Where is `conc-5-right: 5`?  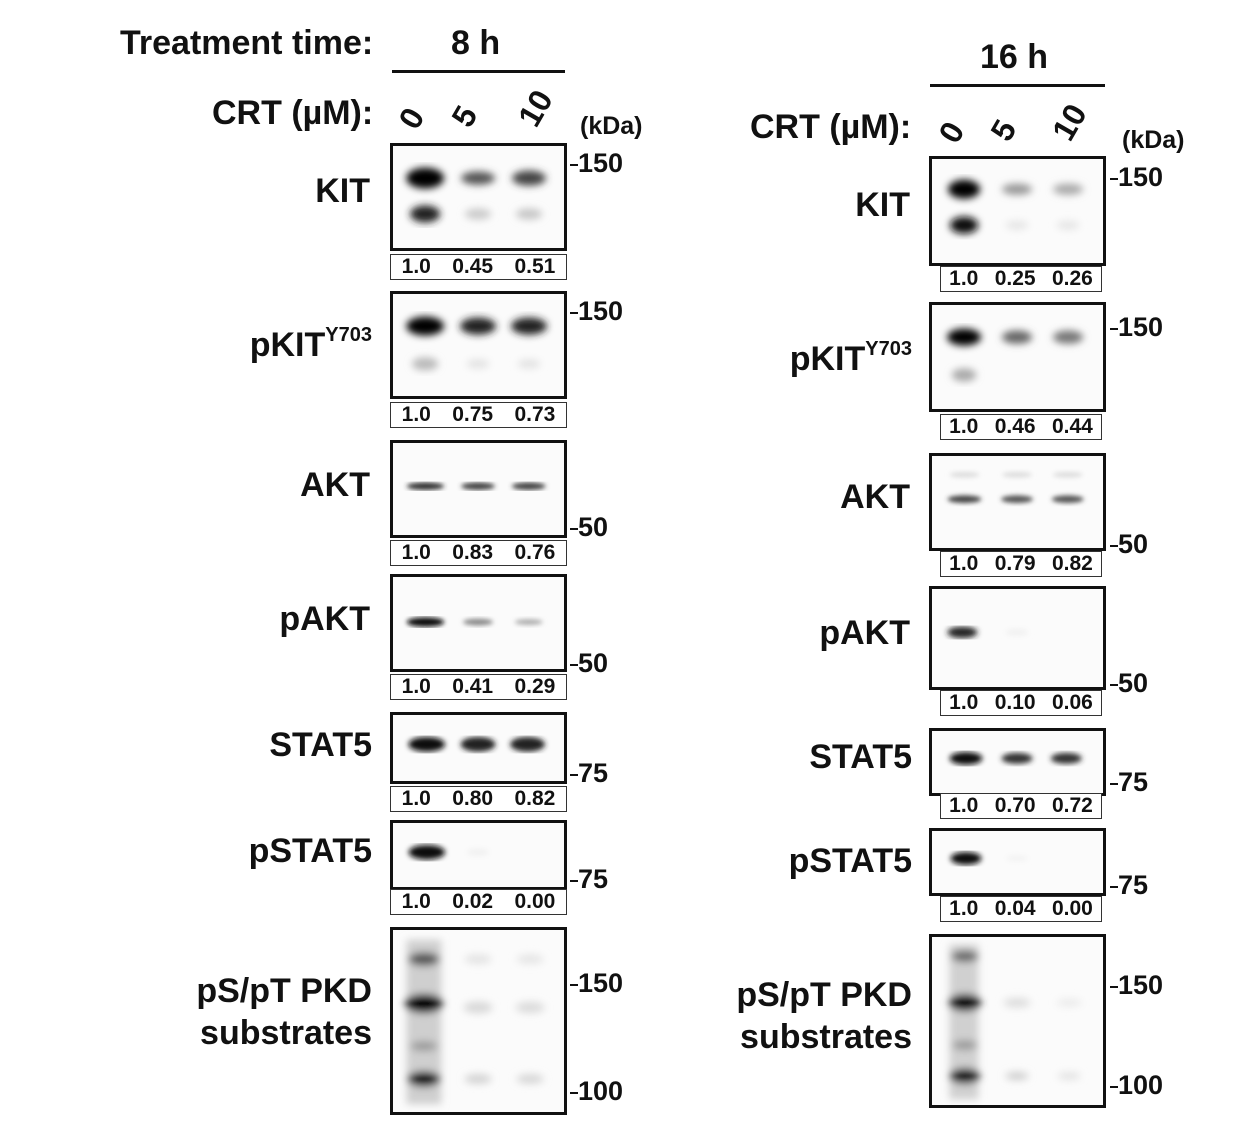
conc-5-right: 5 is located at coordinates (1003, 130).